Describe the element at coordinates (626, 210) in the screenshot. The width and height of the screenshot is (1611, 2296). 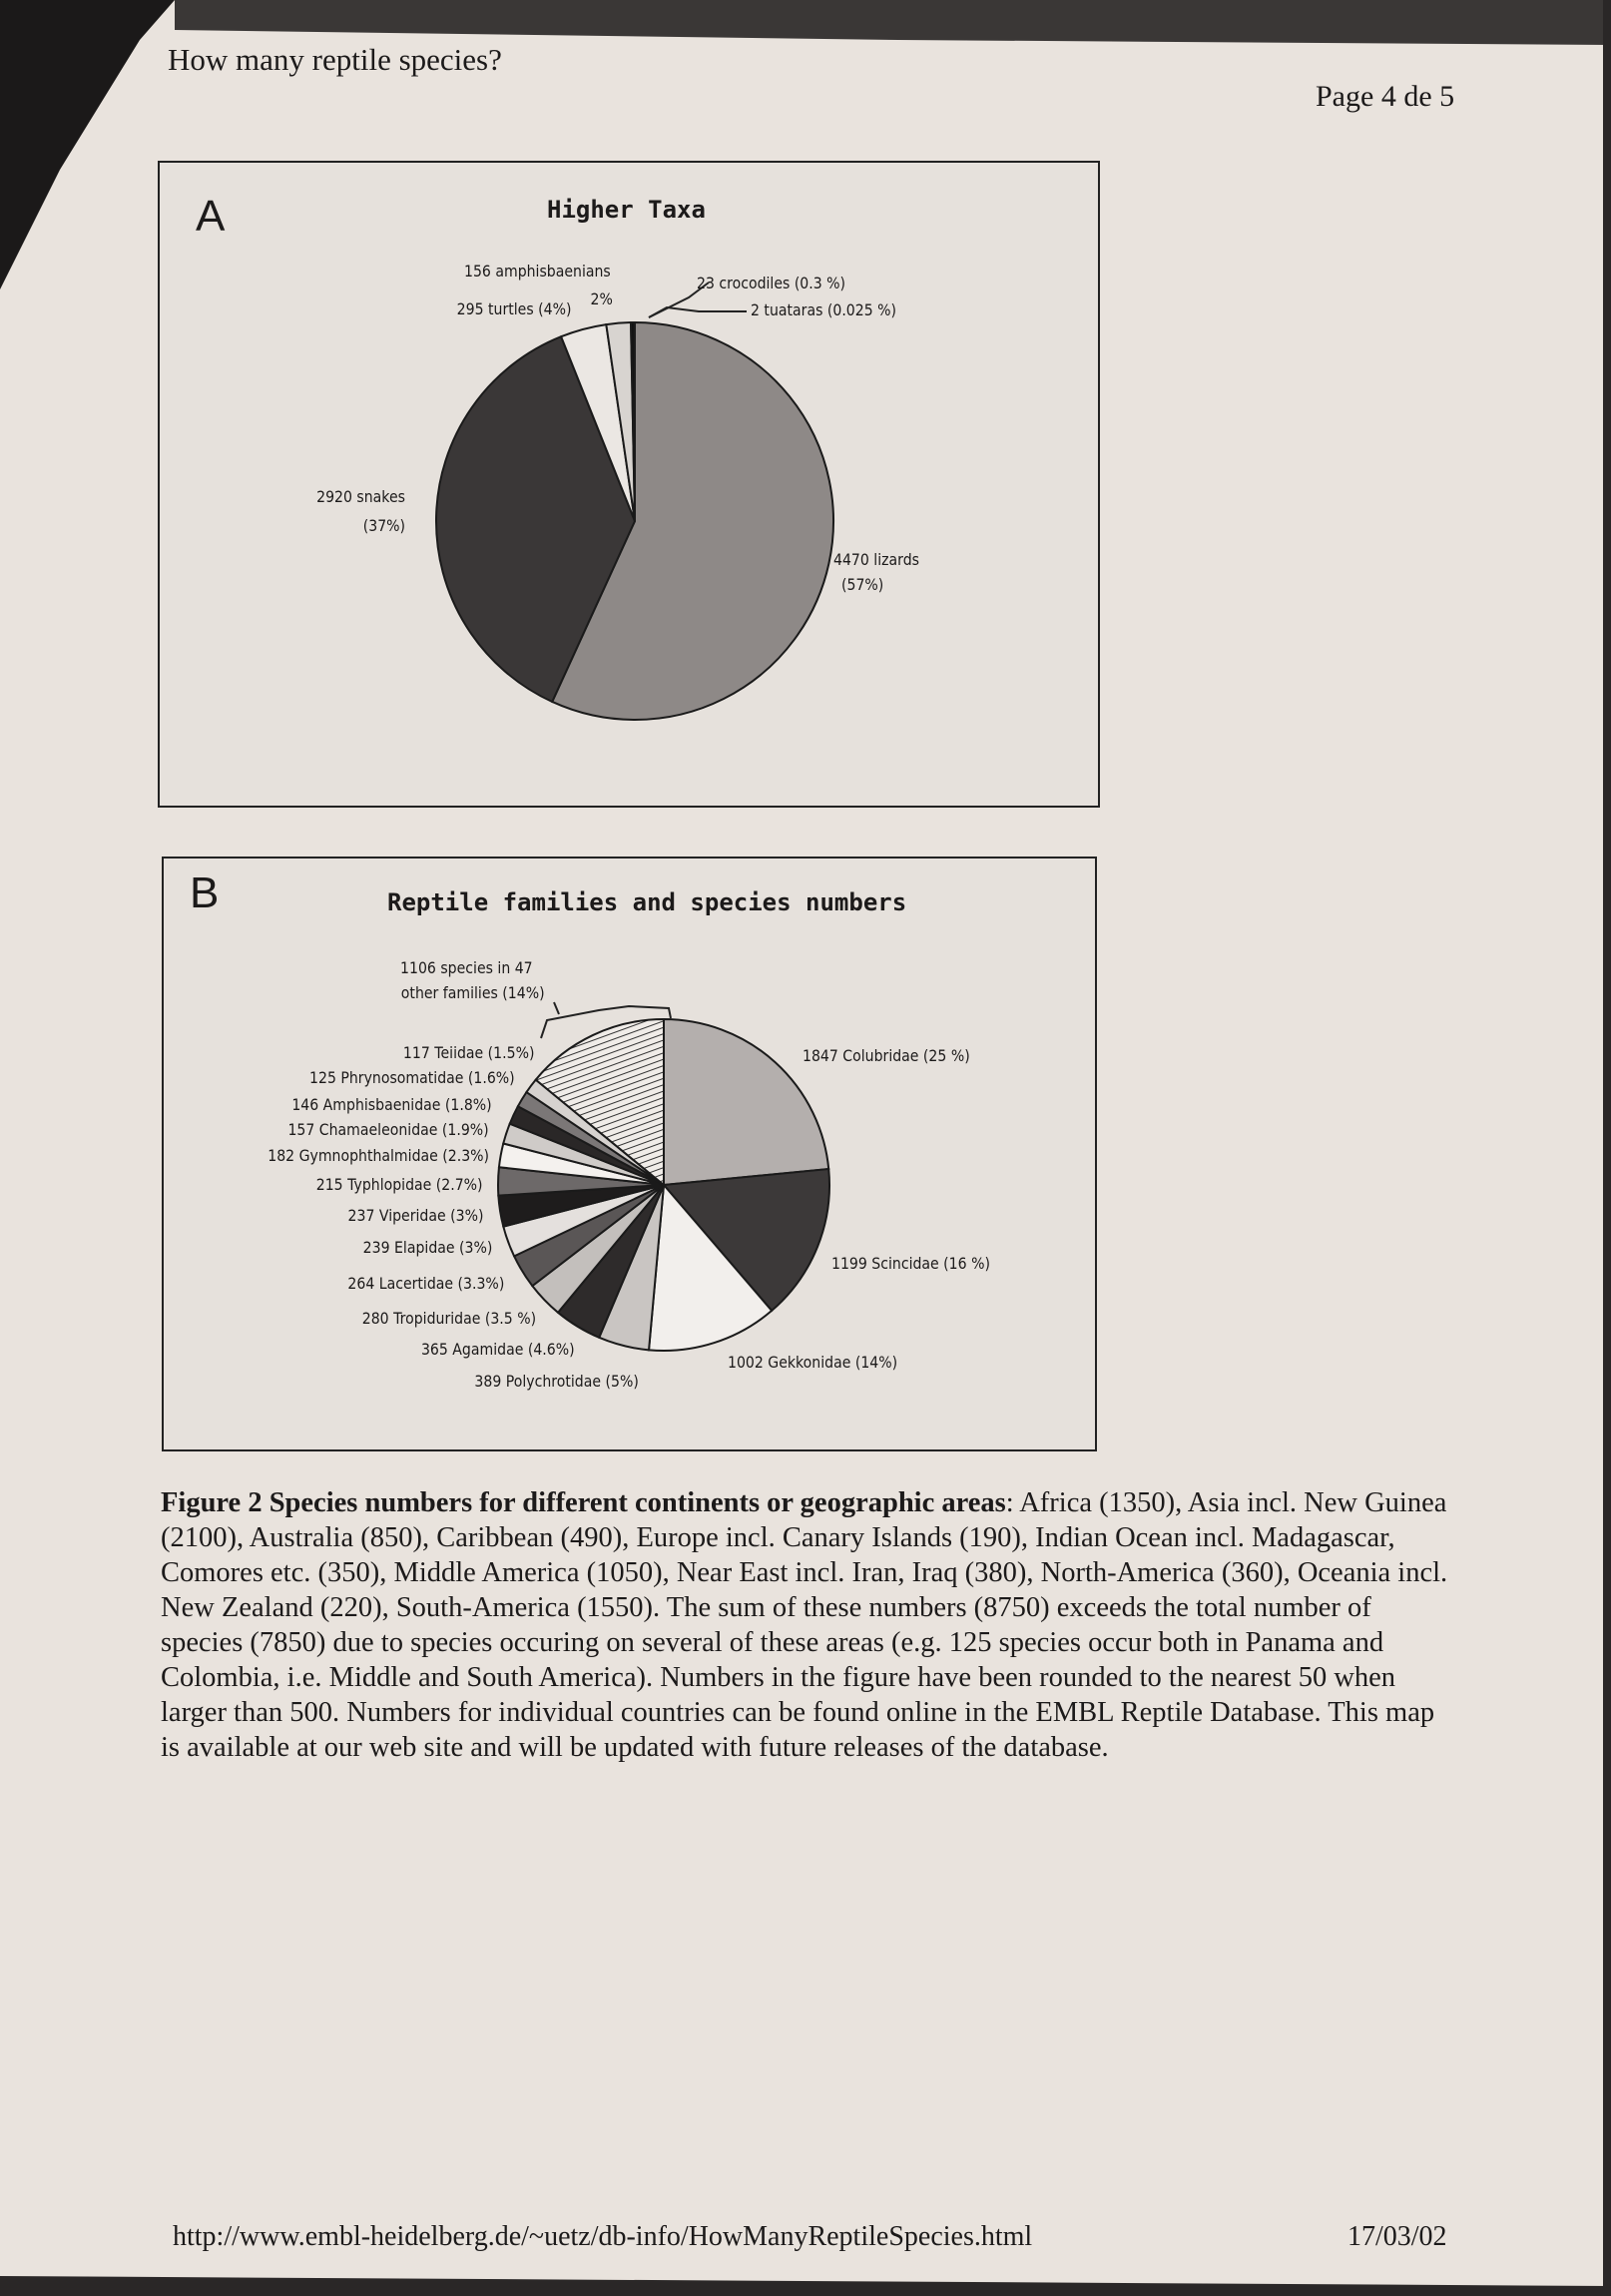
I see `chart-a-title: Higher Taxa` at that location.